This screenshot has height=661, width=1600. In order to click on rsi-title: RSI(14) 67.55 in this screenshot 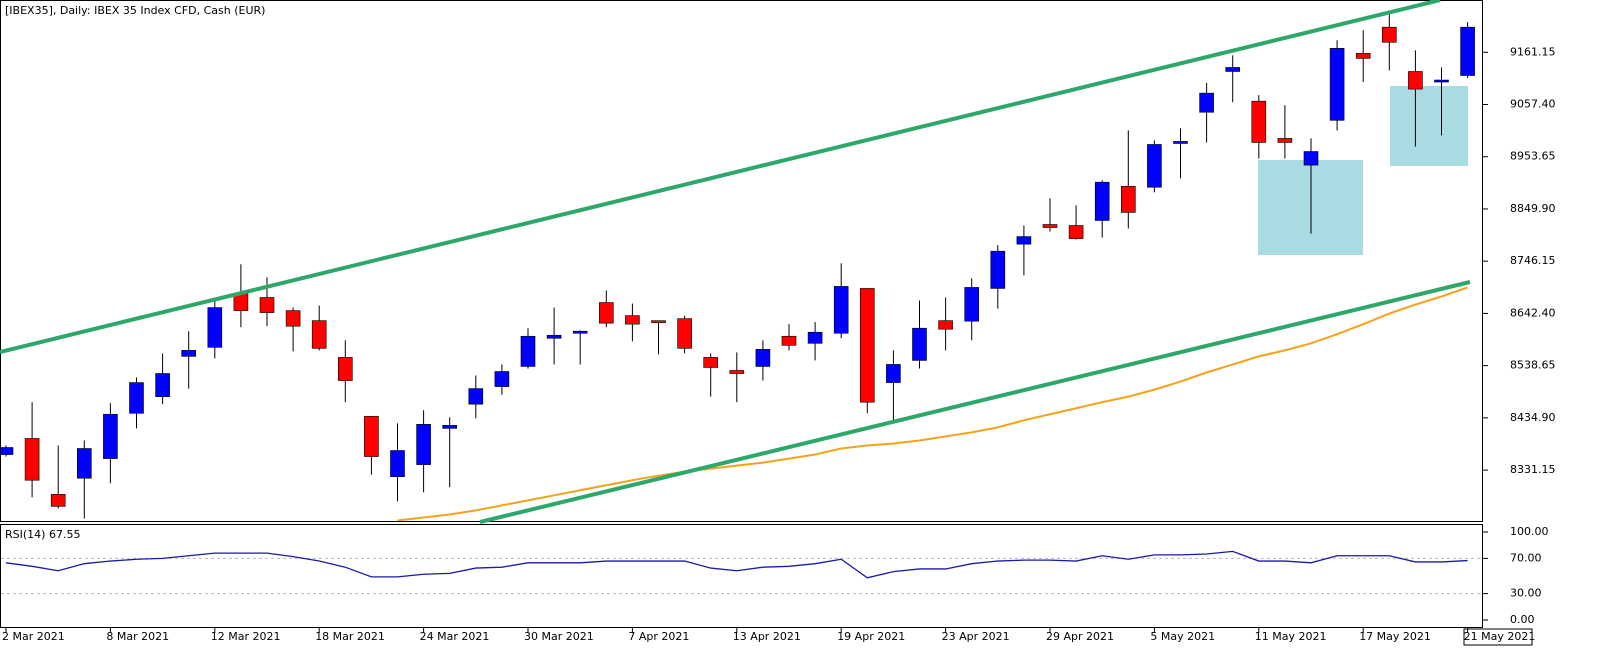, I will do `click(42, 534)`.